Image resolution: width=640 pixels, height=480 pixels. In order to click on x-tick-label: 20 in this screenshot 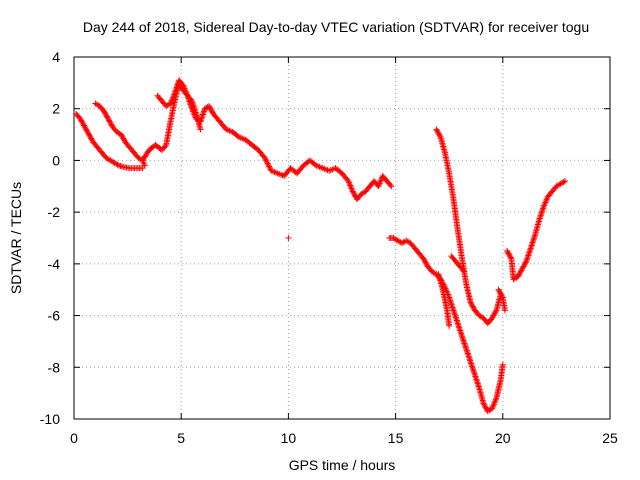, I will do `click(503, 438)`.